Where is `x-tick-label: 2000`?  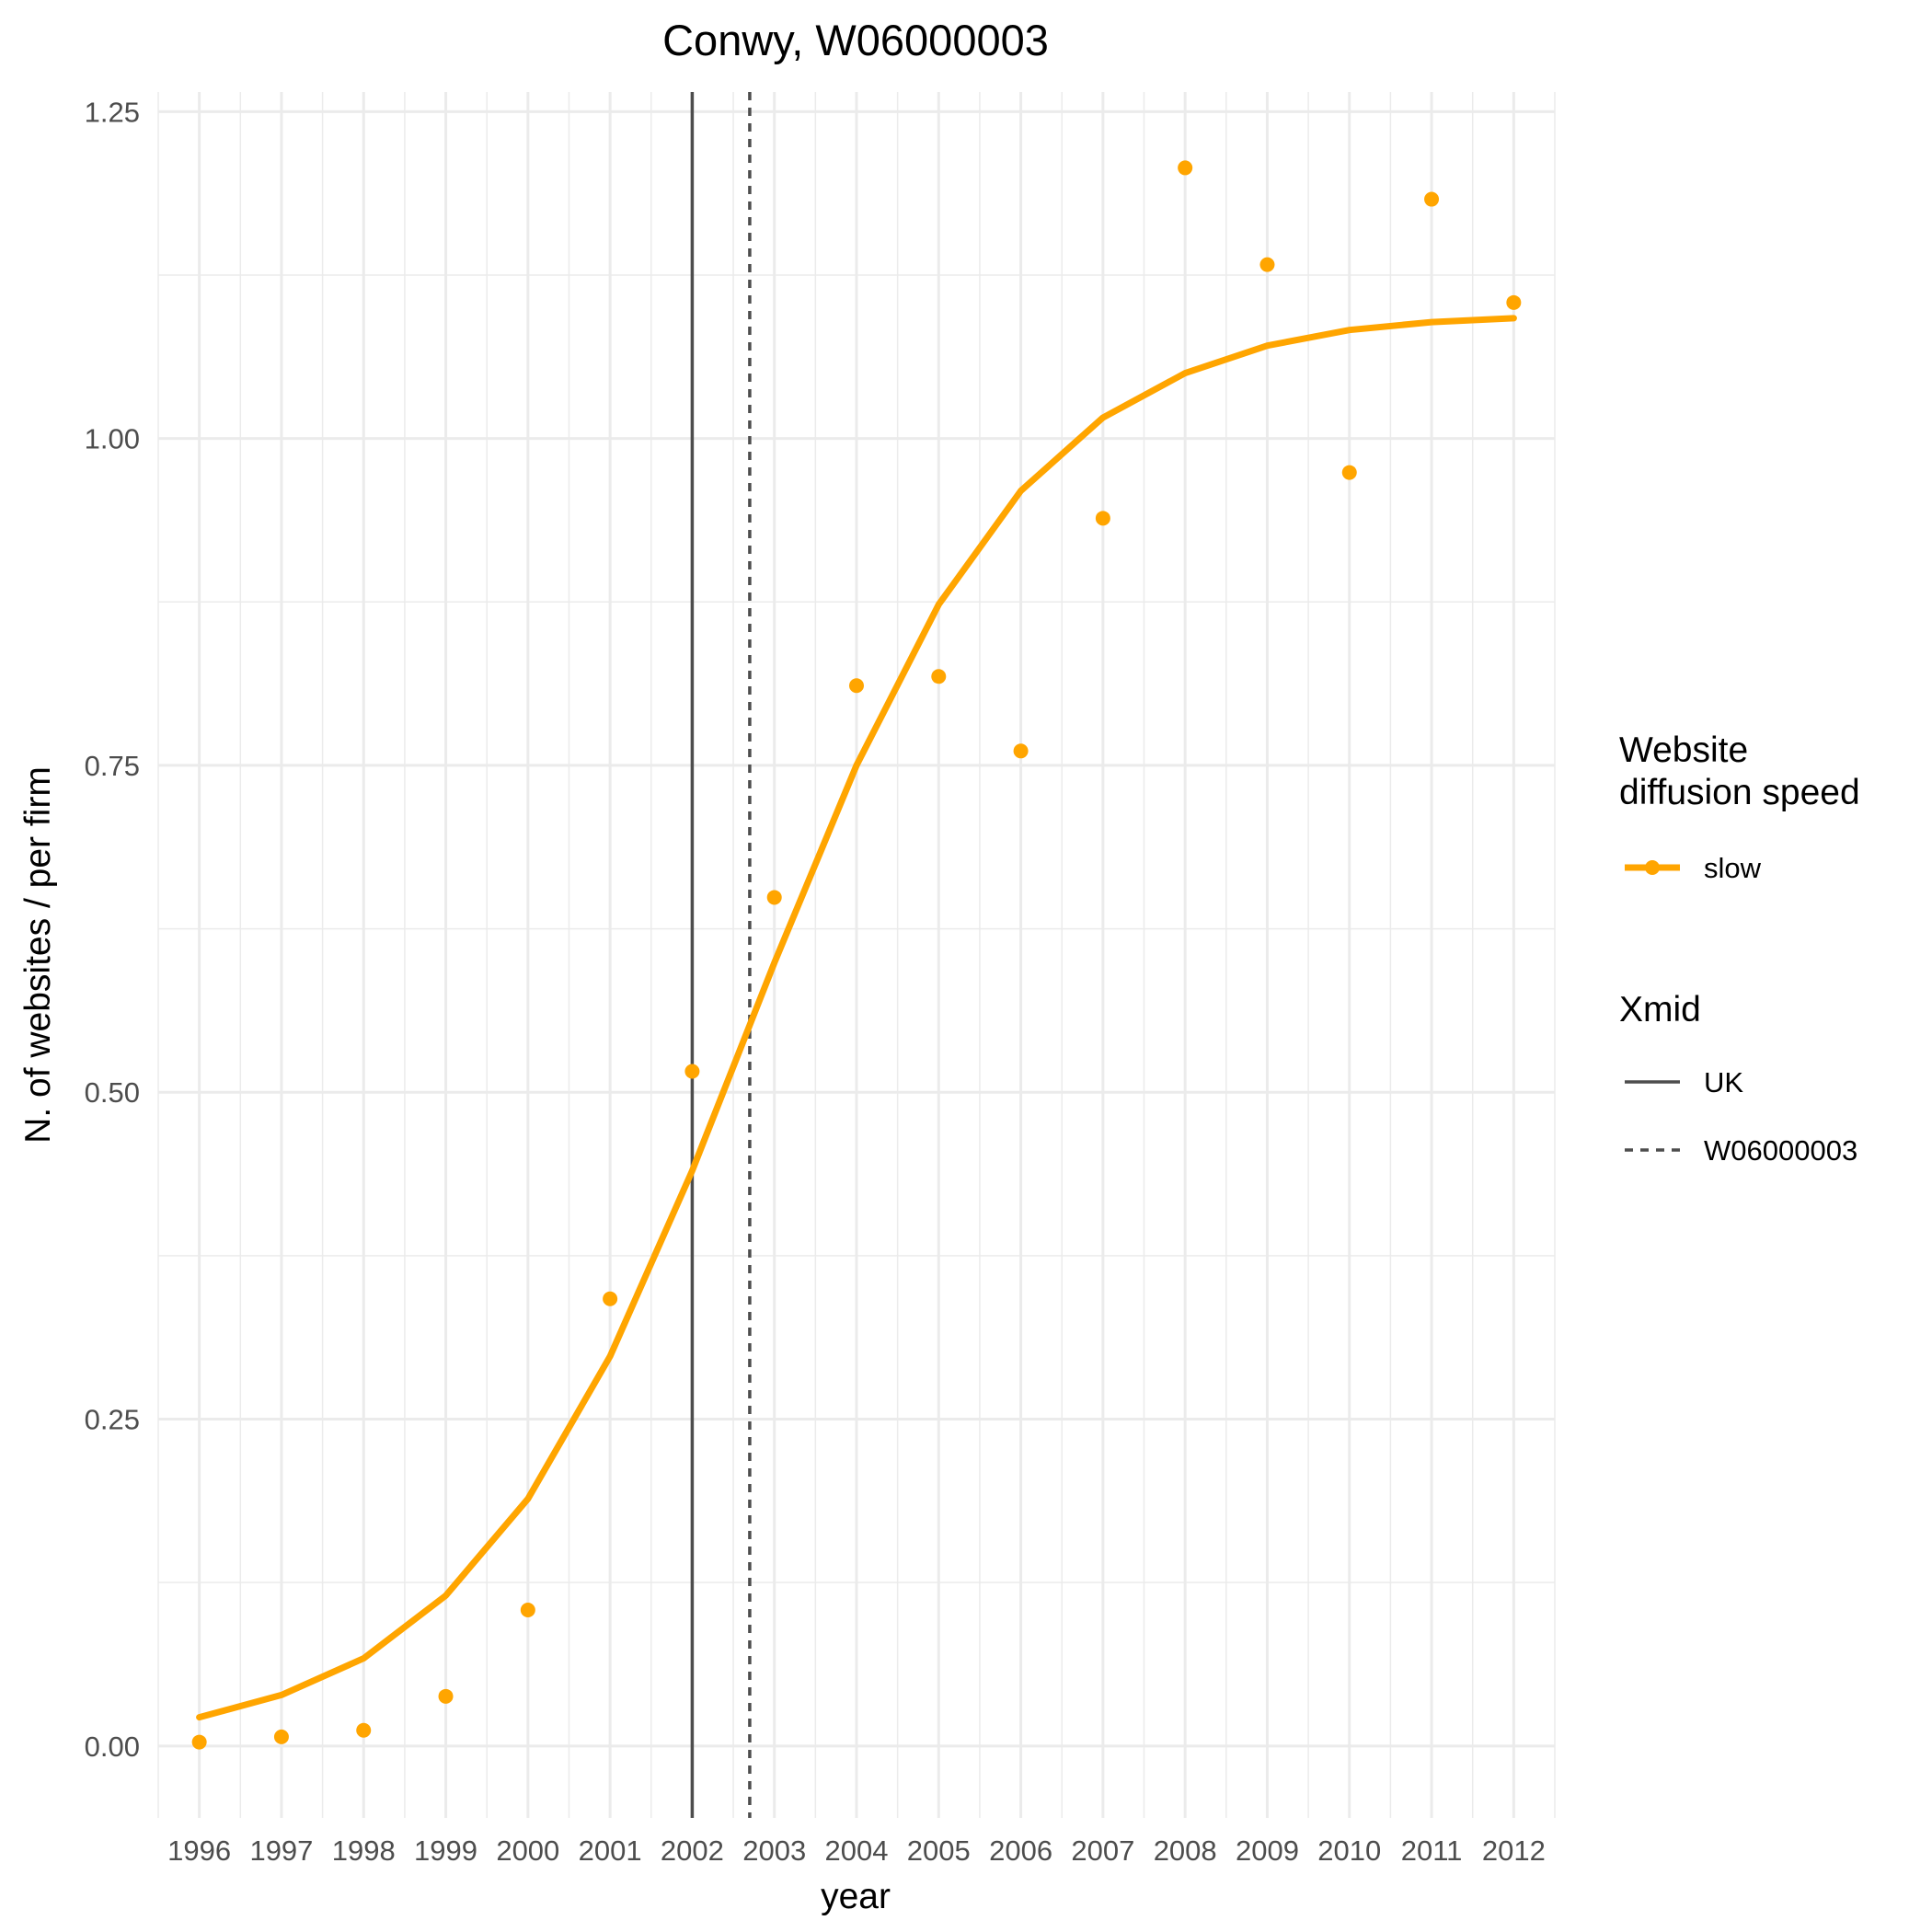 x-tick-label: 2000 is located at coordinates (527, 1850).